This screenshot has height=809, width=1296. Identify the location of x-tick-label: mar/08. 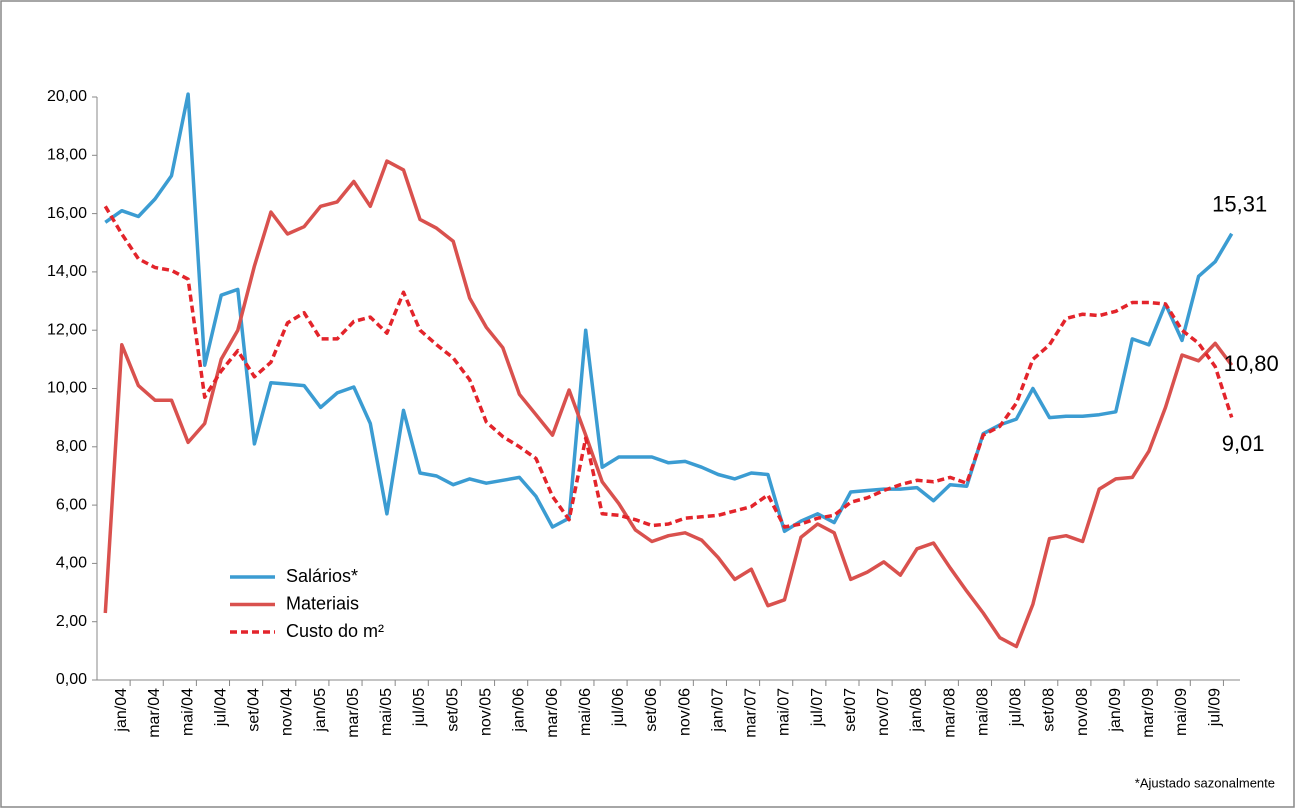
(949, 713).